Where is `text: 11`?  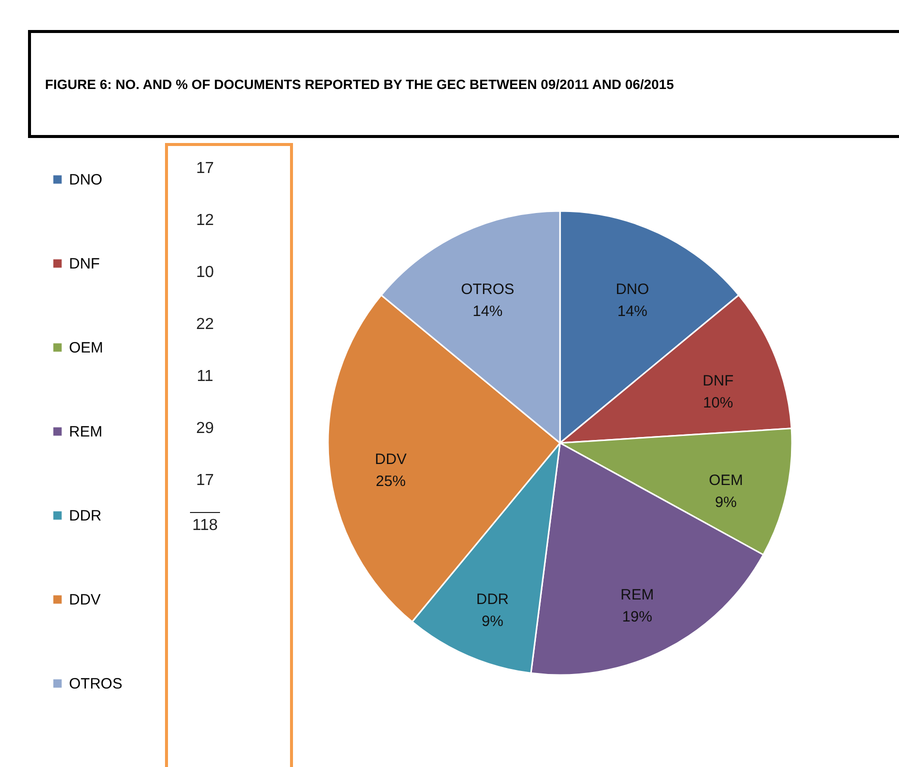 text: 11 is located at coordinates (205, 377).